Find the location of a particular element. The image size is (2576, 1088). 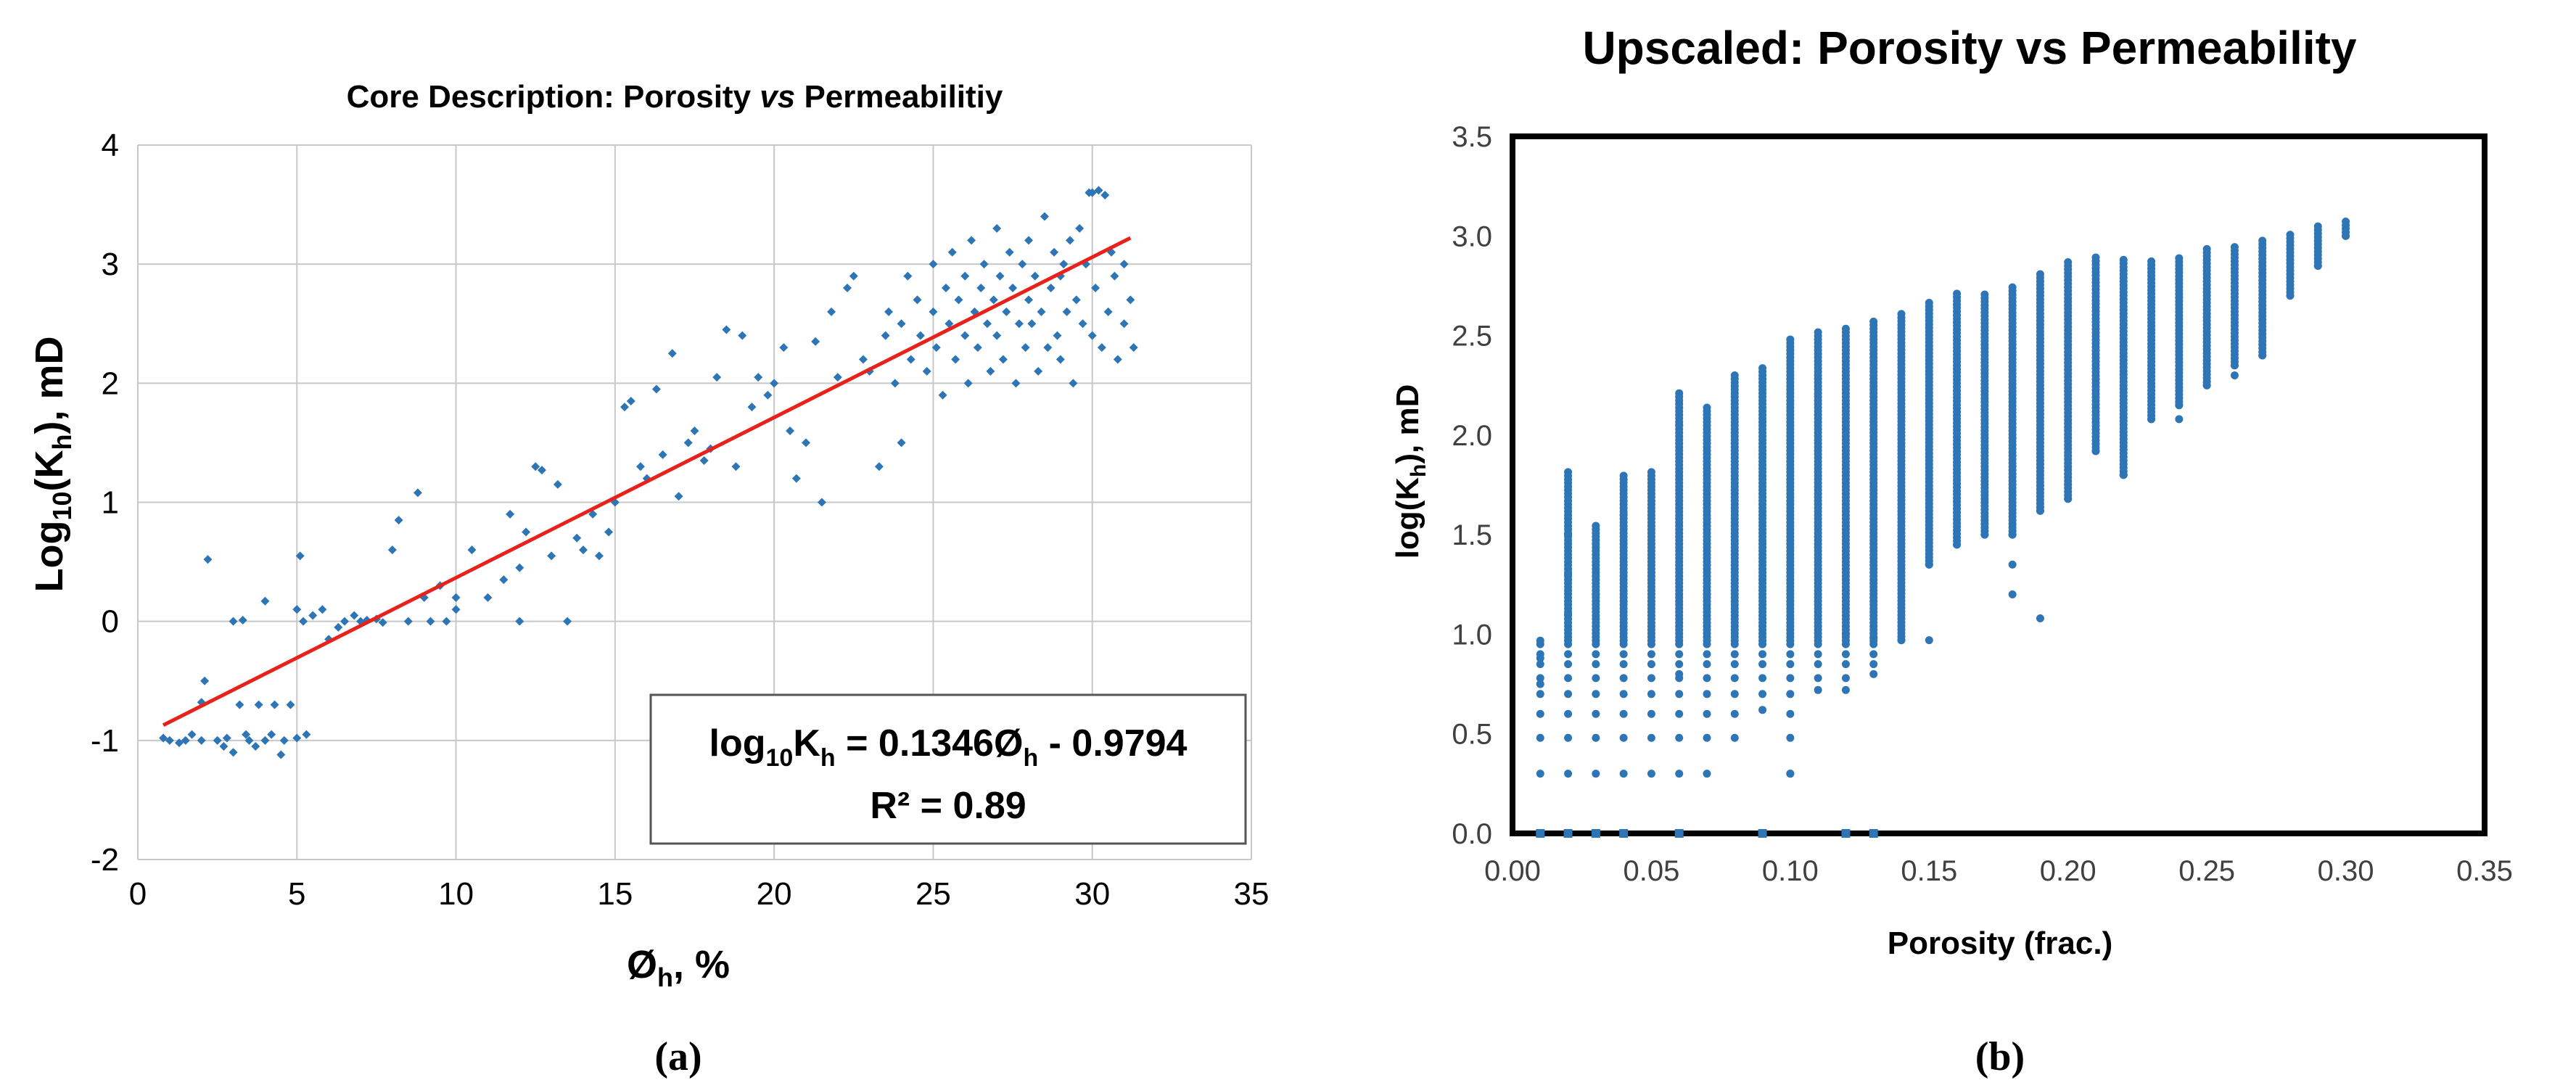

y-tick-label: 4 is located at coordinates (111, 145).